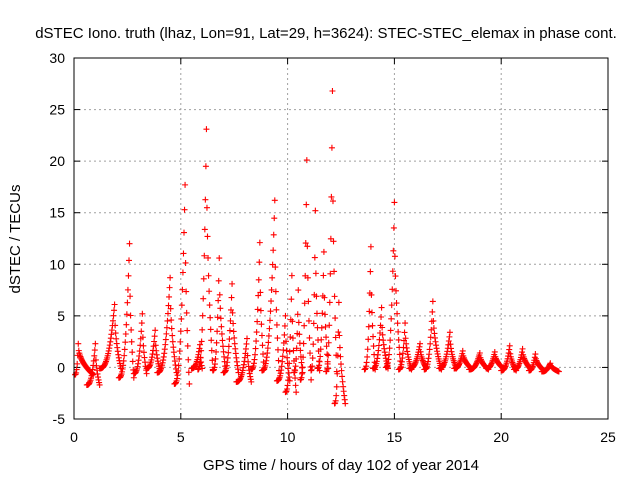 The height and width of the screenshot is (480, 640). I want to click on x-tick-label: 10, so click(288, 437).